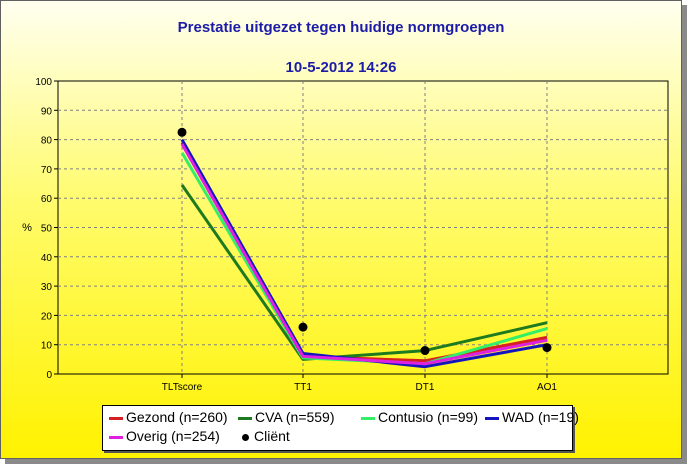  I want to click on legend-item-contusio: Contusio (n=99), so click(419, 417).